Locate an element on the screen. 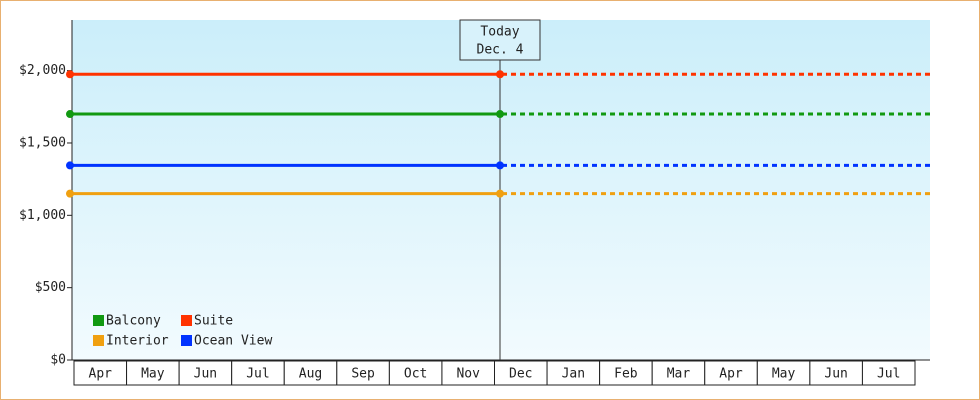  y-tick-label: $1,500 is located at coordinates (42, 142).